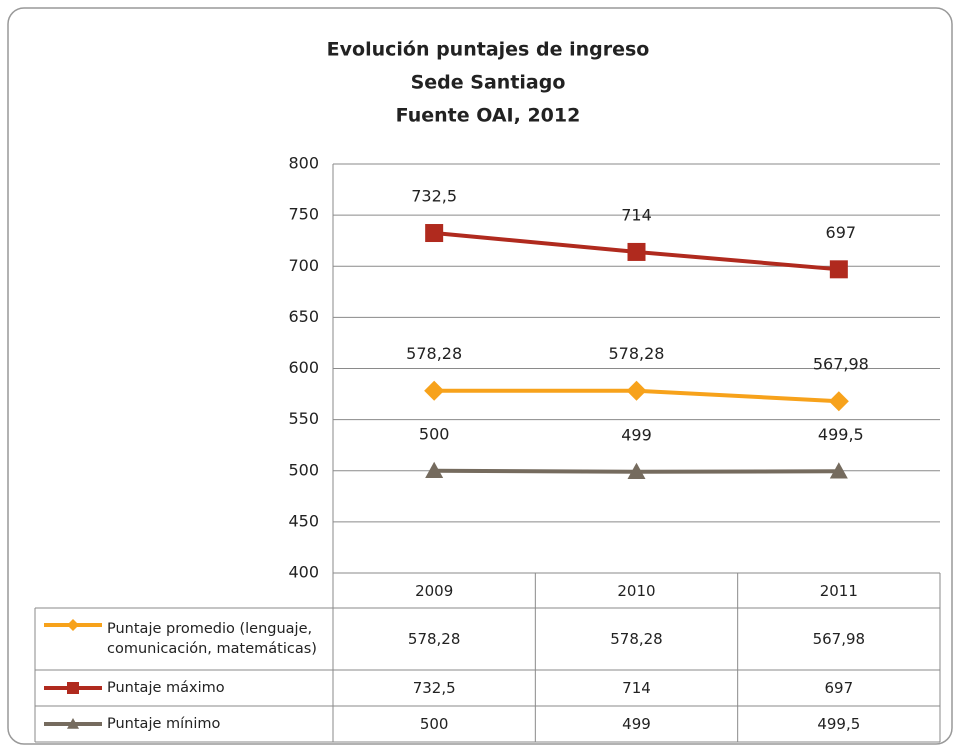 The image size is (956, 748). Describe the element at coordinates (636, 590) in the screenshot. I see `x-tick-label: 2010` at that location.